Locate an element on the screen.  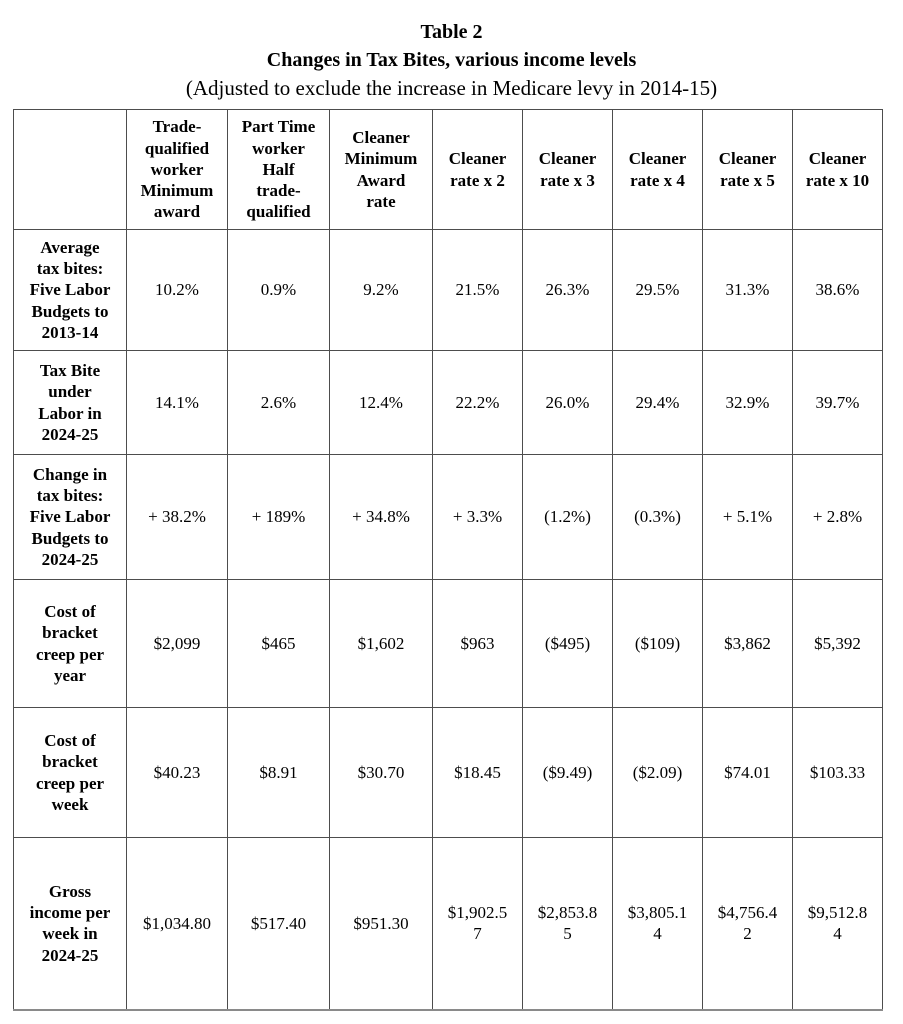
cell-value: 32.9% is located at coordinates (747, 402).